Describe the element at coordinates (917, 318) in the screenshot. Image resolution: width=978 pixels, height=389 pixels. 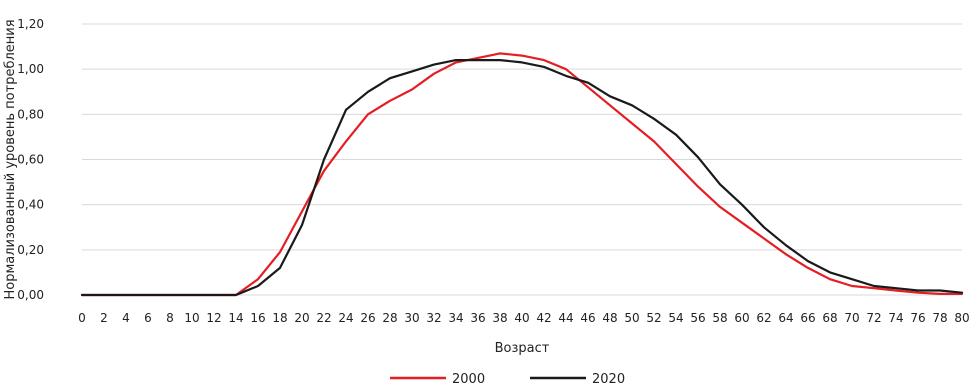
I see `x-tick-label: 76` at that location.